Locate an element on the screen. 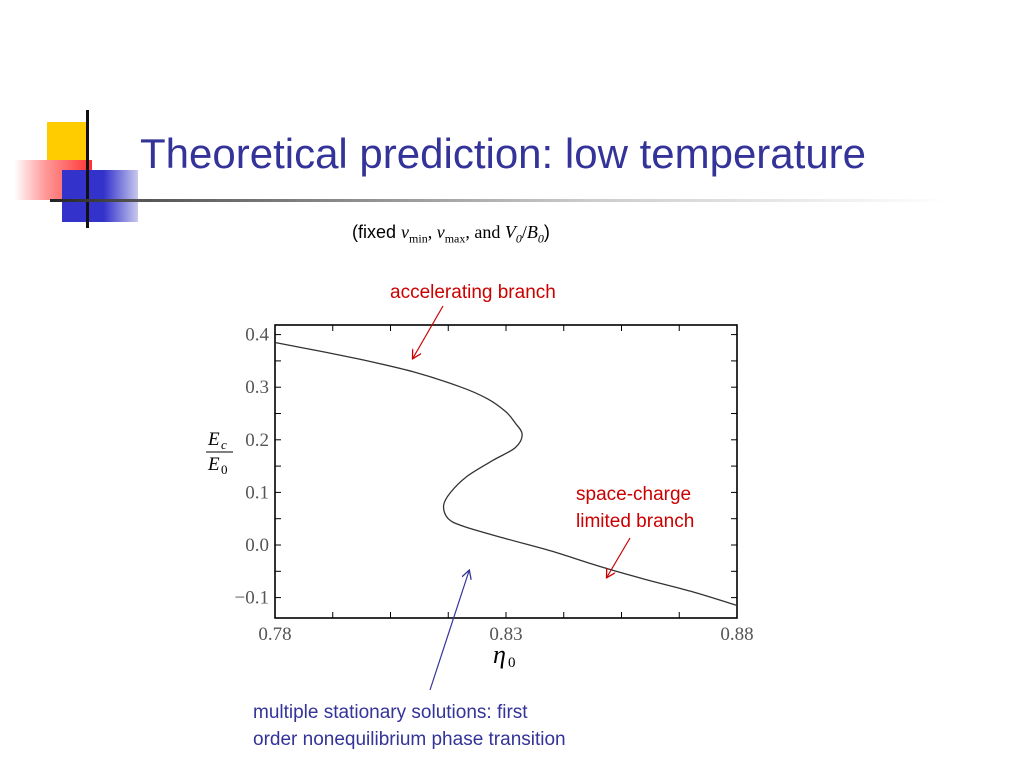 This screenshot has width=1024, height=768. deco-vertical-line is located at coordinates (87, 169).